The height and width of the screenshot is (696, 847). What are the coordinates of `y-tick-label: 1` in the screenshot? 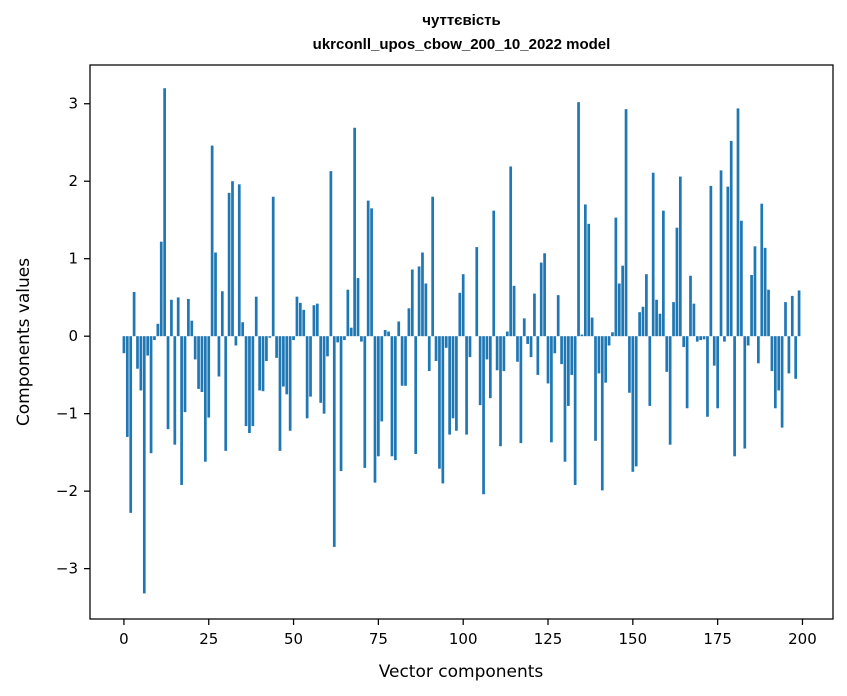 It's located at (73, 259).